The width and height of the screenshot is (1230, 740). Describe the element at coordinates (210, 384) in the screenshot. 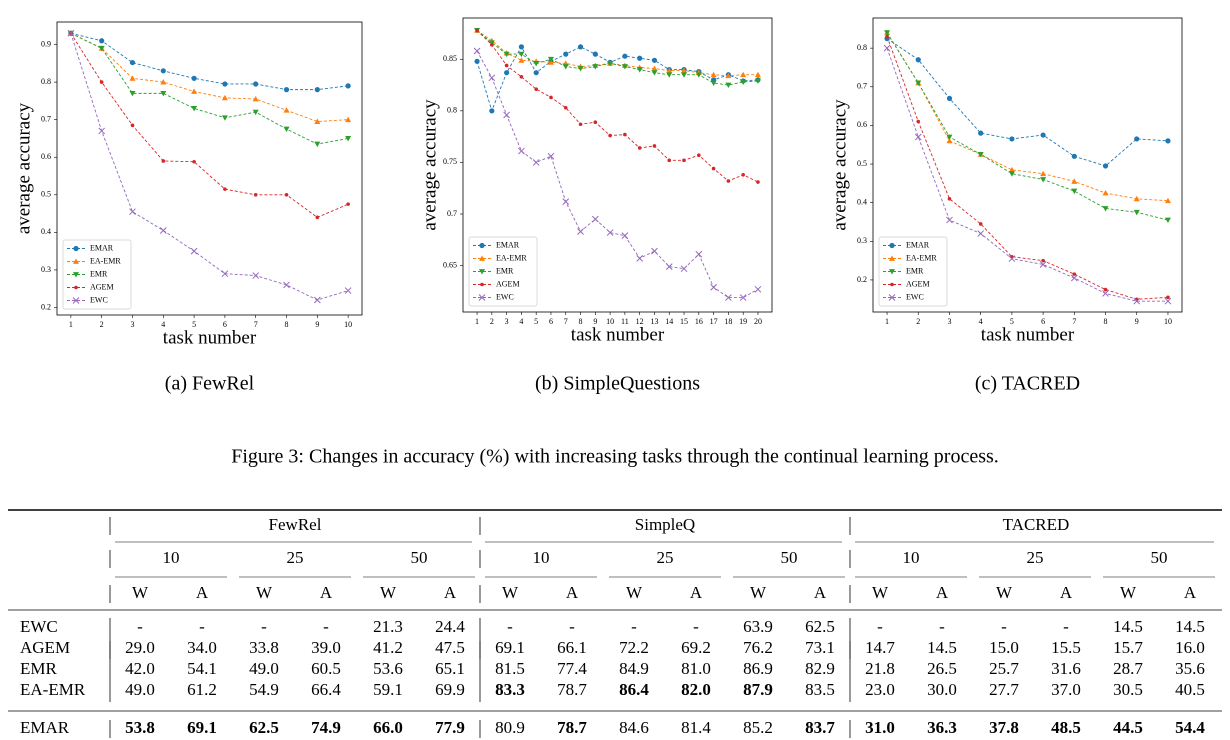

I see `chart-caption: (a) FewRel` at that location.